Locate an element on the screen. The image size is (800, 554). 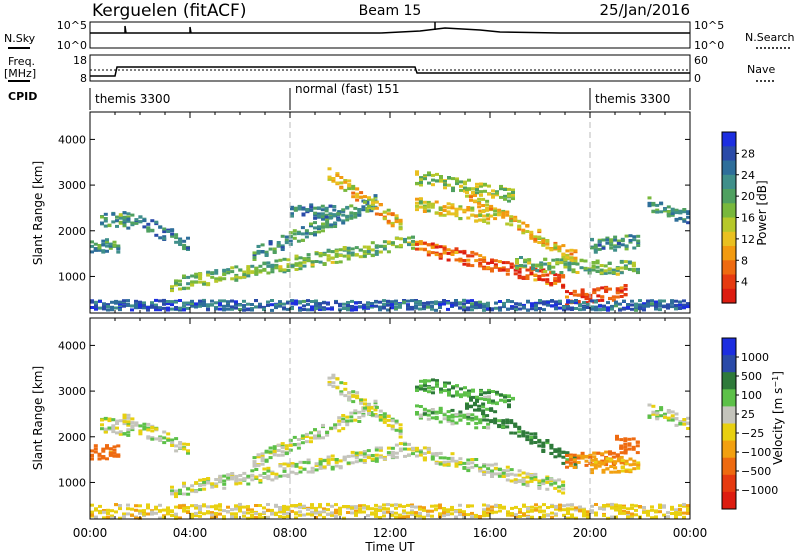
cpid-label: CPID is located at coordinates (22, 96).